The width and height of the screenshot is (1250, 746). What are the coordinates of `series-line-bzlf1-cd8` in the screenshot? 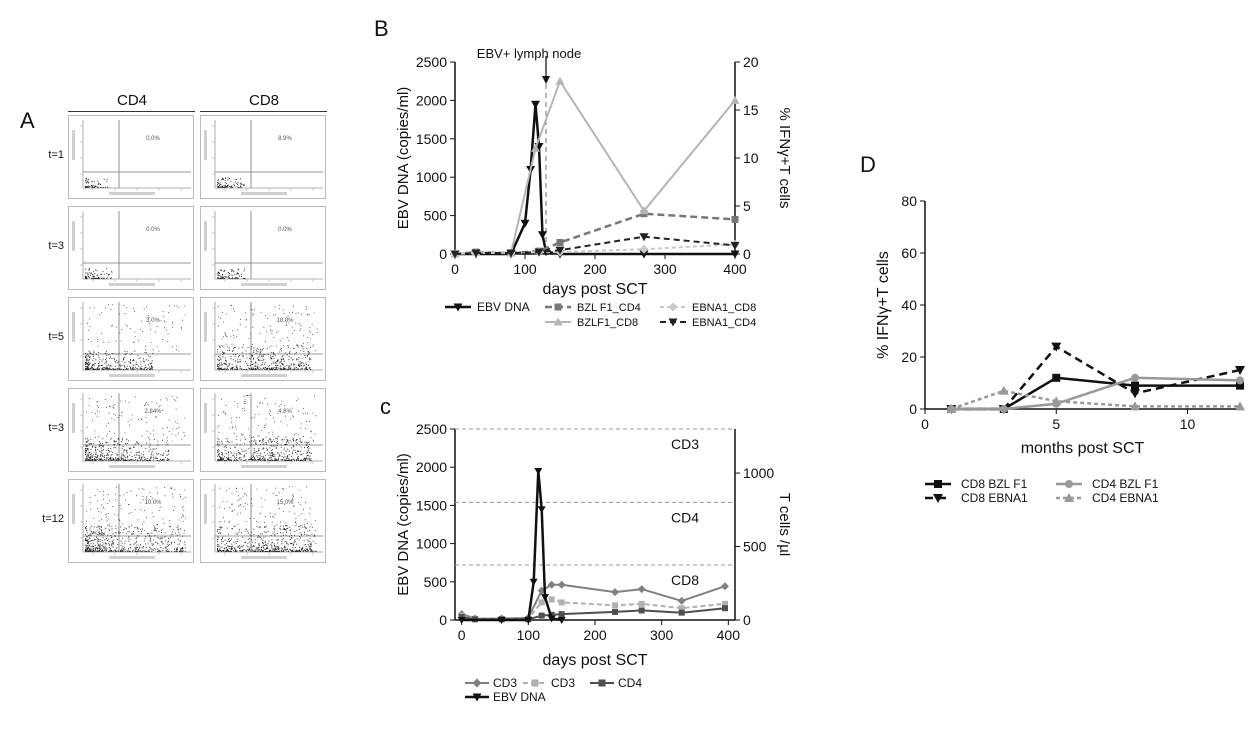 It's located at (595, 166).